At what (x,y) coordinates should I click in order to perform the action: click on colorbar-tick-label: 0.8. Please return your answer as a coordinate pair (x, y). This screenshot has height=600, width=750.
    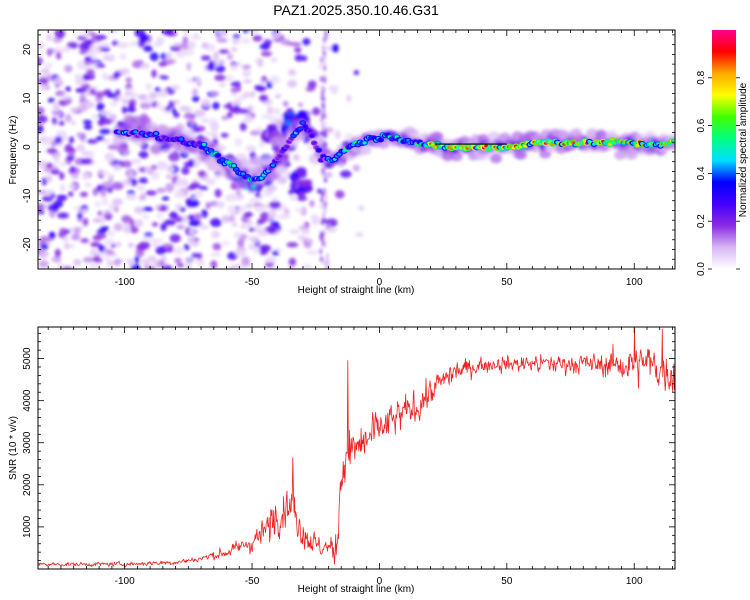
    Looking at the image, I should click on (701, 77).